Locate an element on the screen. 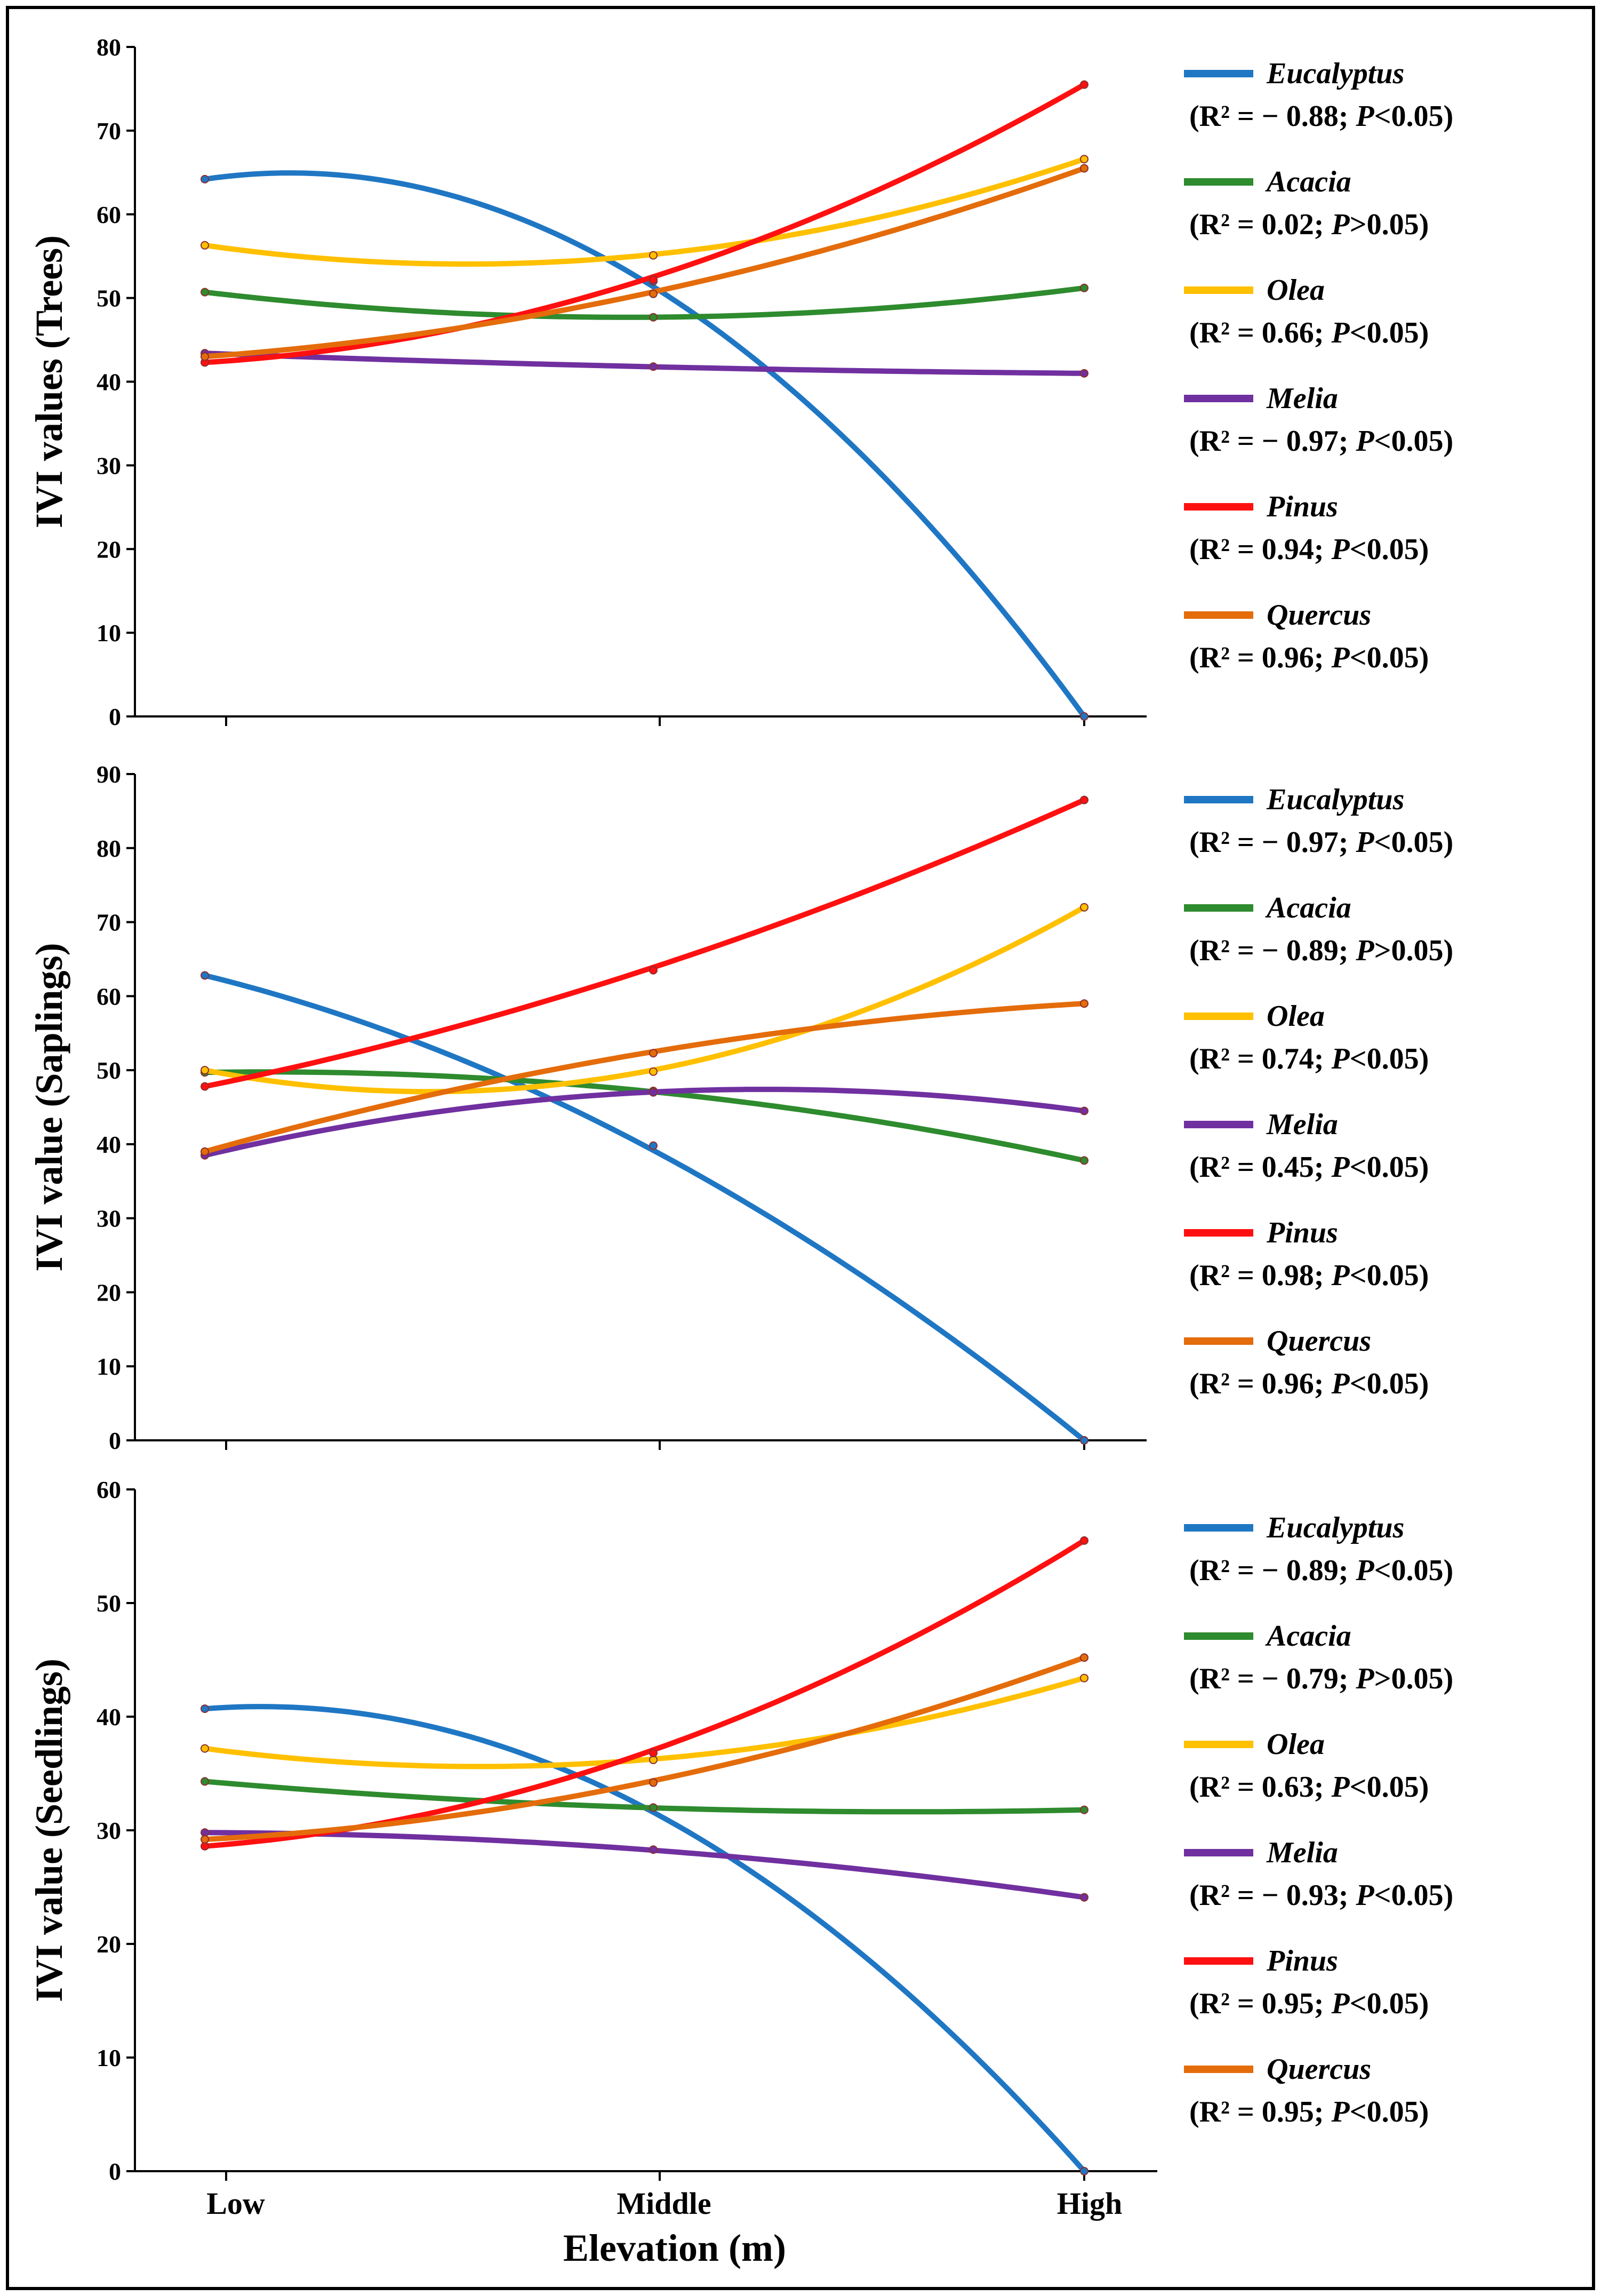 This screenshot has width=1601, height=2296. data-point-acacia-middle is located at coordinates (653, 317).